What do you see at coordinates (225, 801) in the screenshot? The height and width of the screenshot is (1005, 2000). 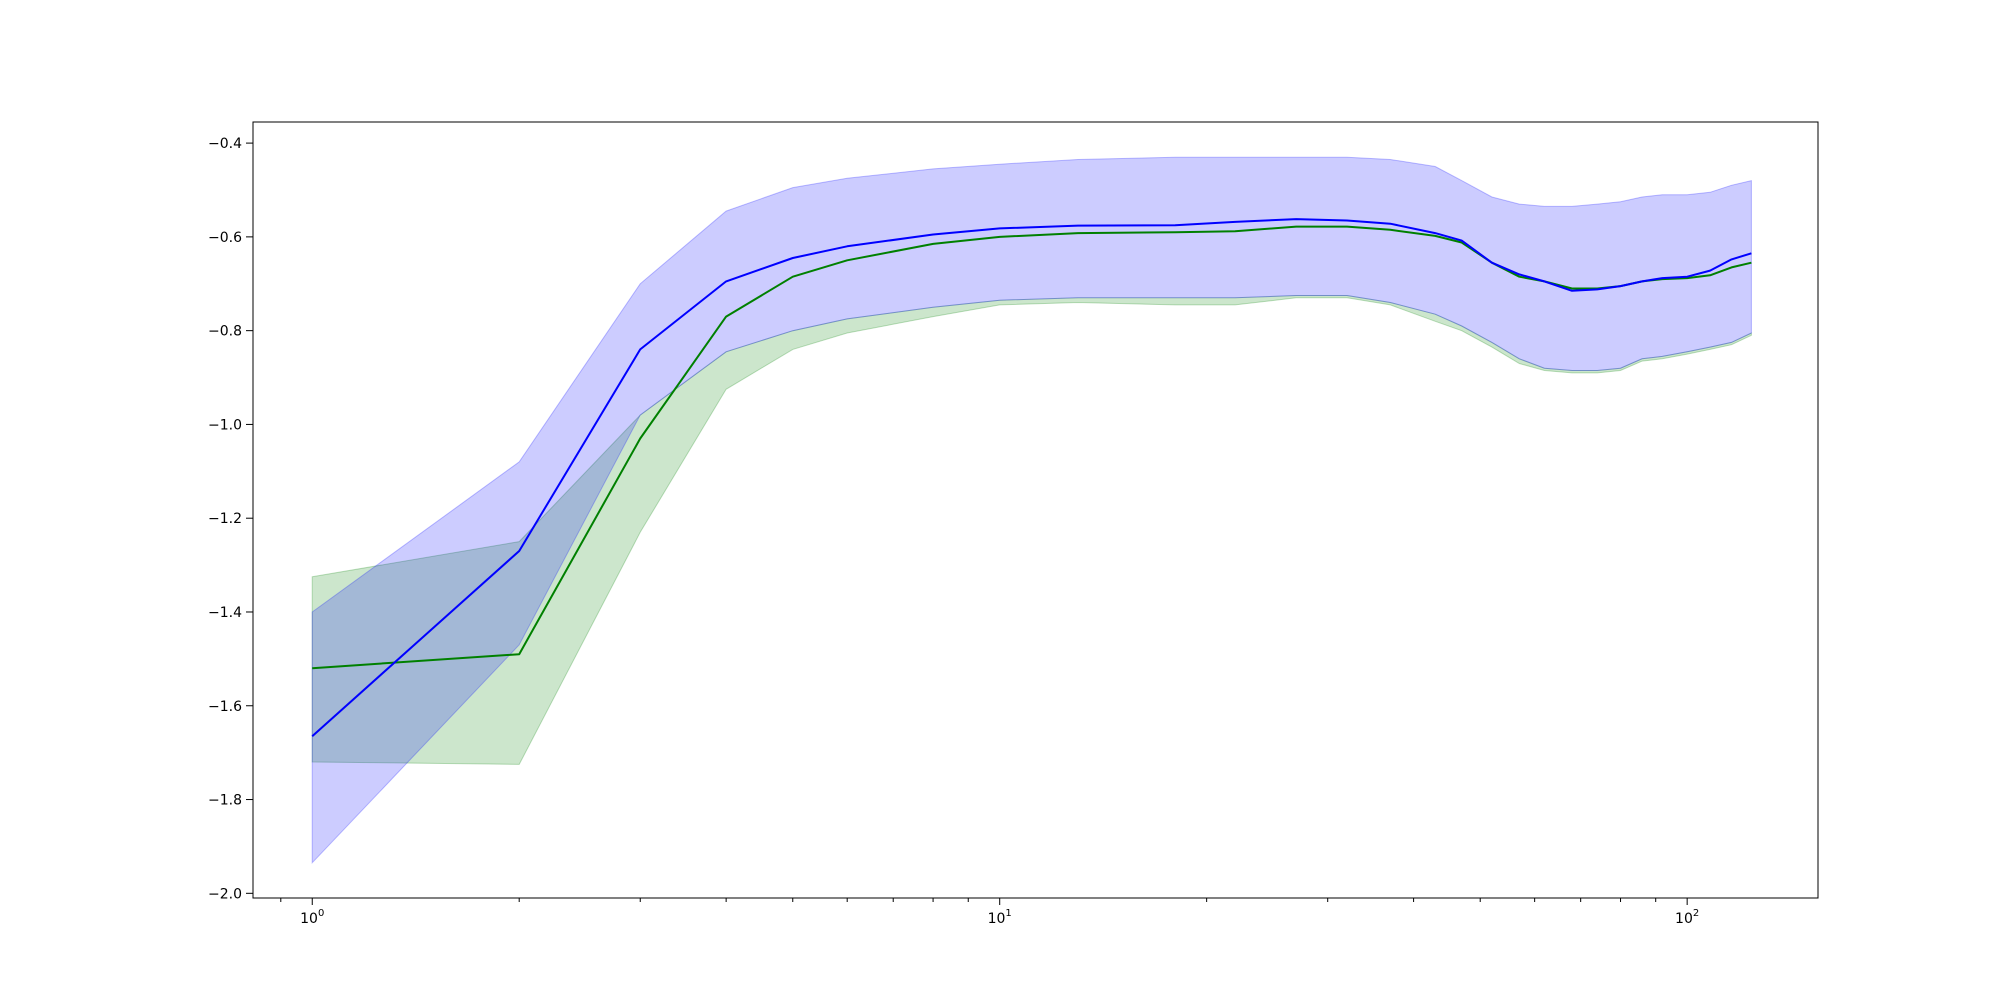 I see `y-tick-label: −1.8` at bounding box center [225, 801].